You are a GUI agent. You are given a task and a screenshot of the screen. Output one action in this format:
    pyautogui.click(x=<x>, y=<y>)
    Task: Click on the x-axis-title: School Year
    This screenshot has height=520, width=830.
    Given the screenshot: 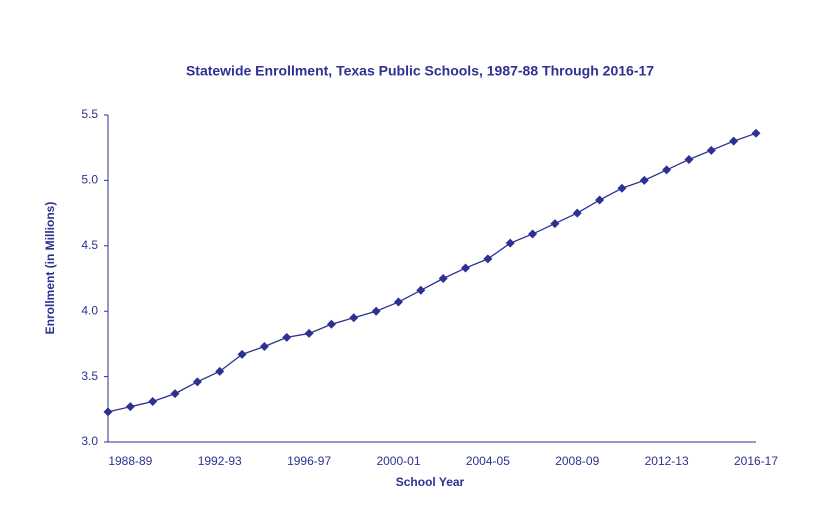 What is the action you would take?
    pyautogui.click(x=430, y=482)
    